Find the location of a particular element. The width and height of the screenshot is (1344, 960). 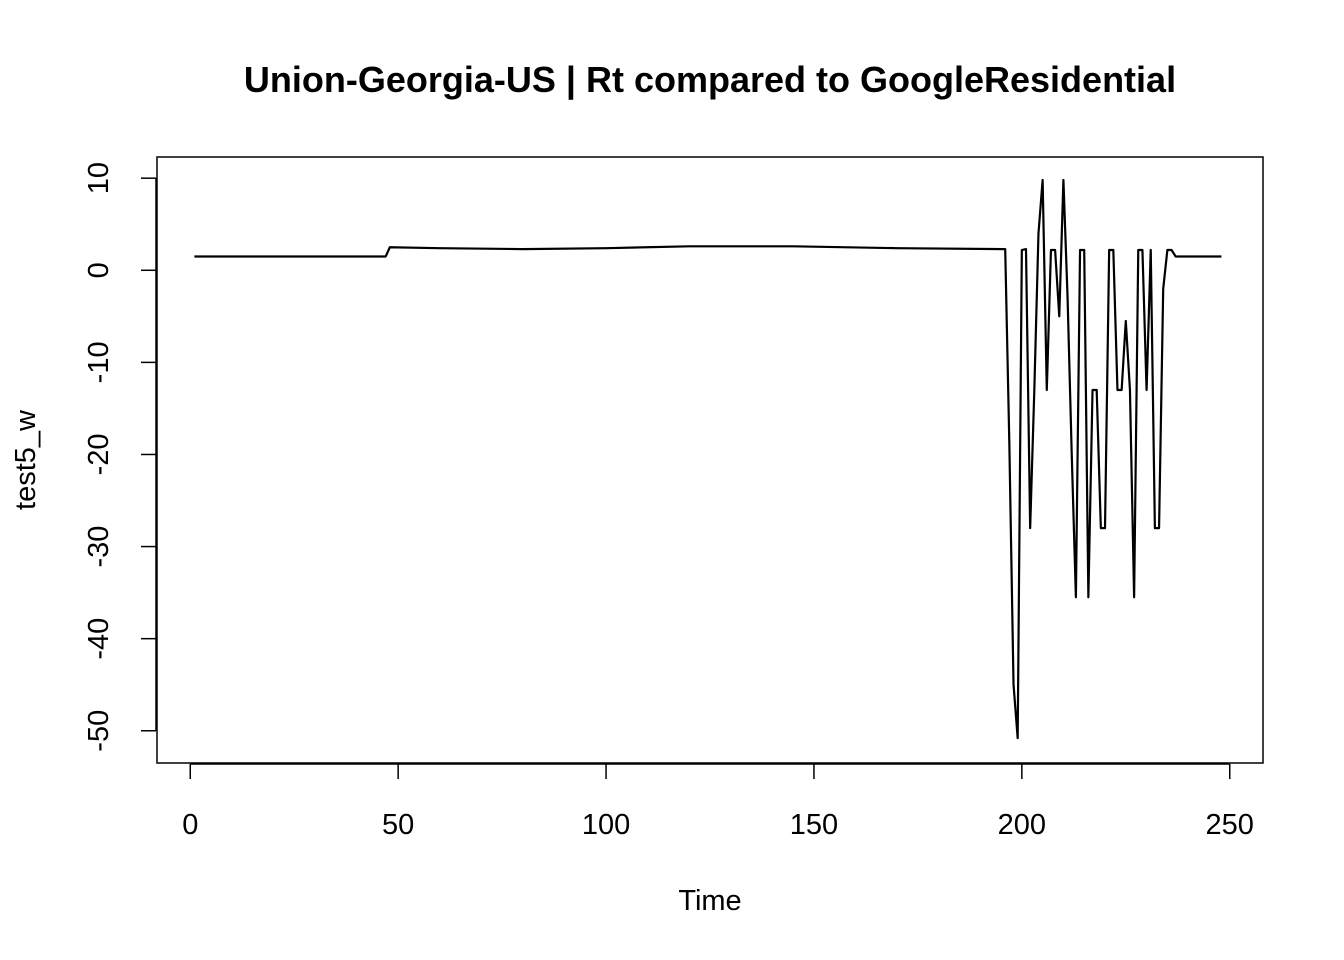

y-tick-label: -40 is located at coordinates (99, 639).